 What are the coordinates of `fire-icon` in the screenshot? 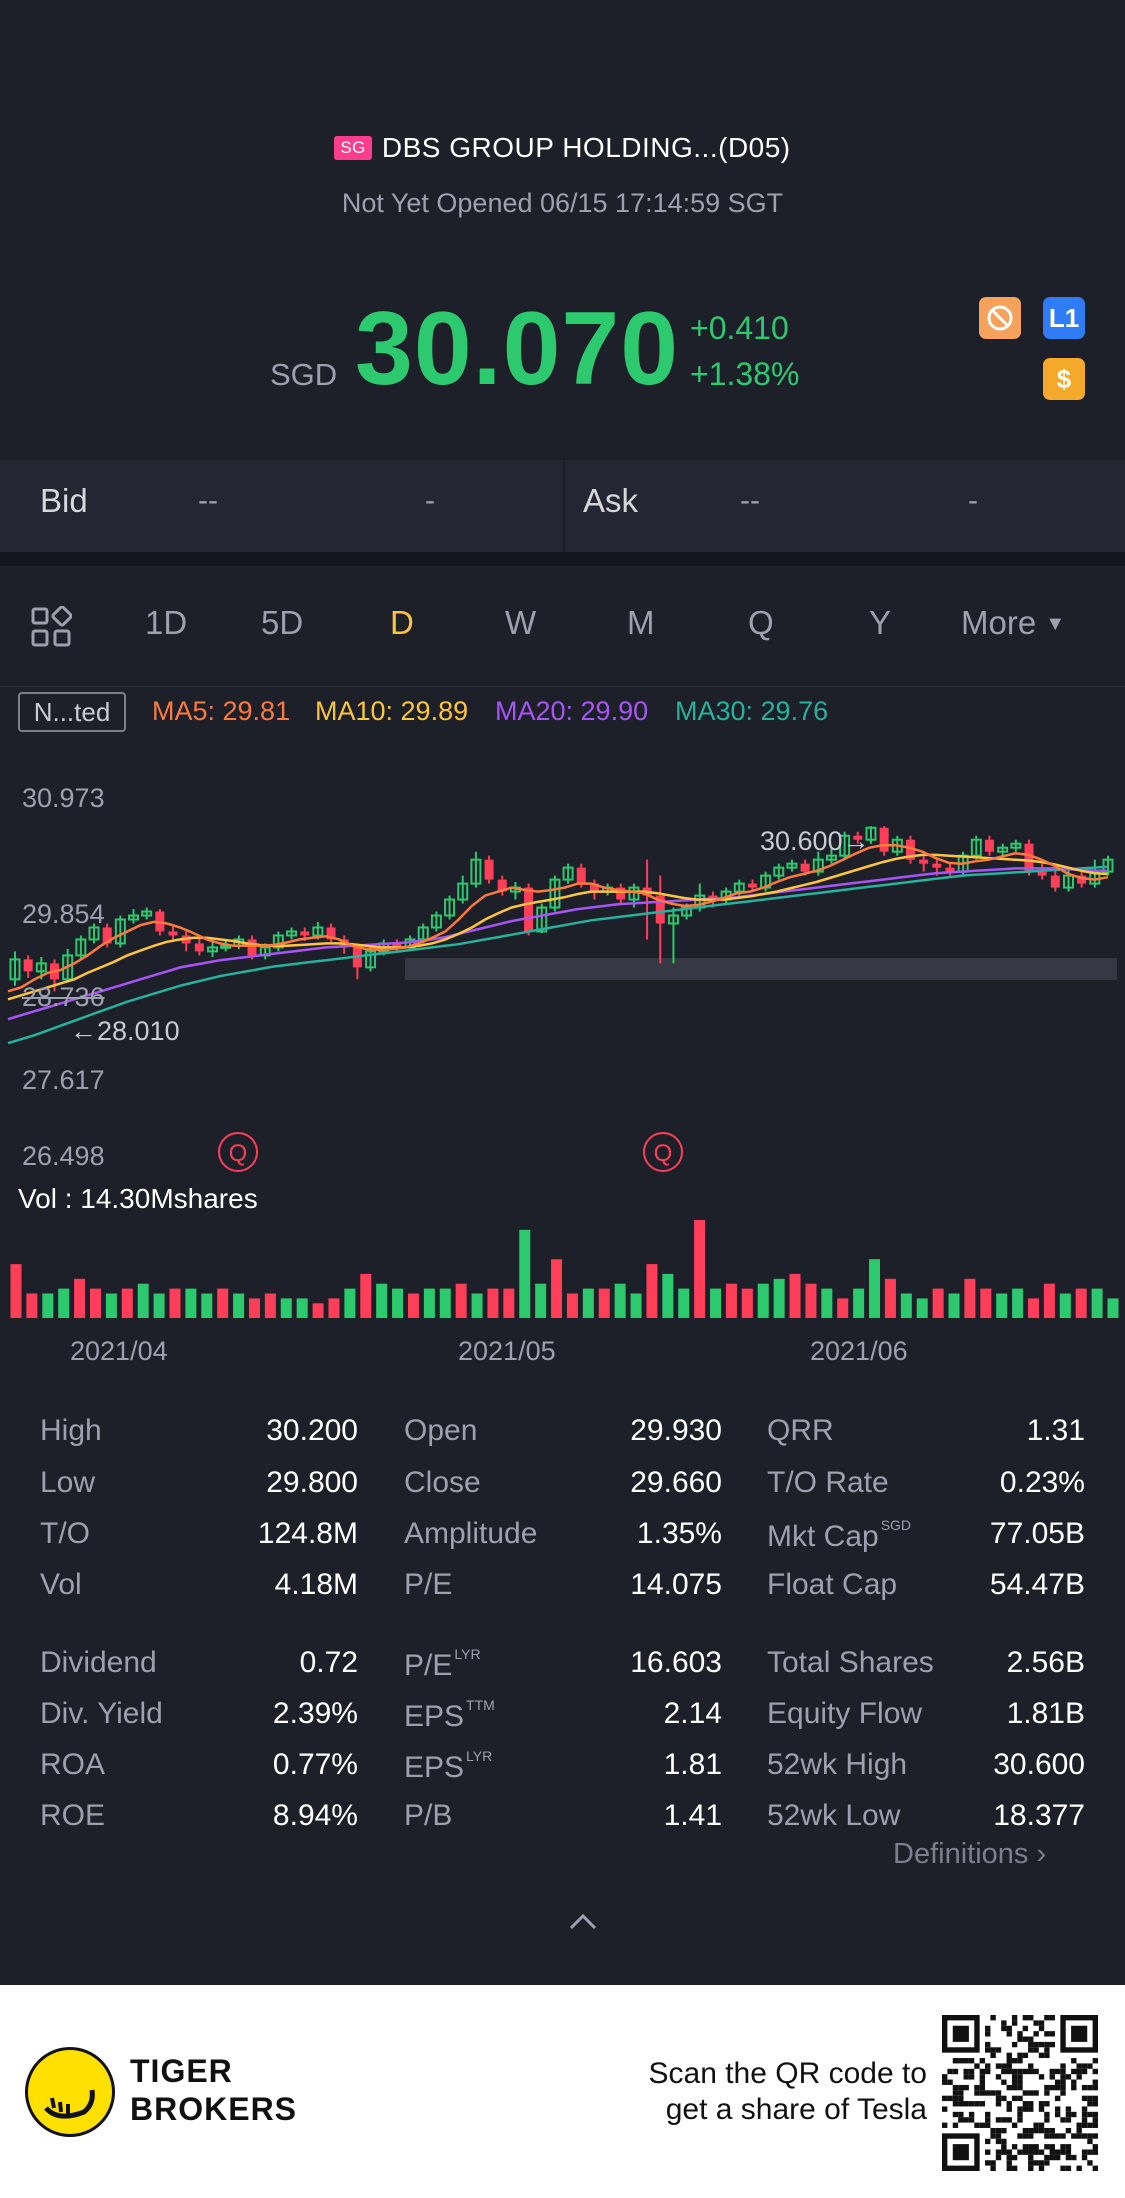 It's located at (1000, 318).